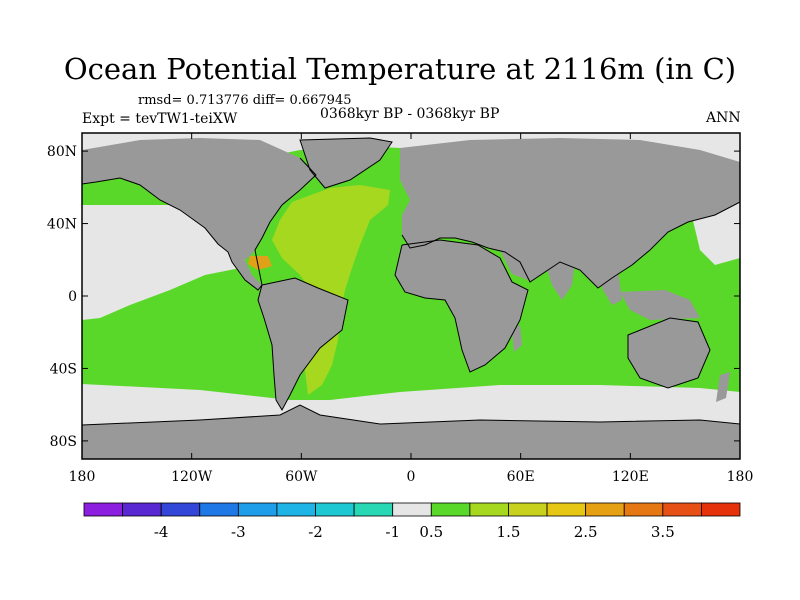 The width and height of the screenshot is (800, 600). Describe the element at coordinates (411, 432) in the screenshot. I see `antarctica` at that location.